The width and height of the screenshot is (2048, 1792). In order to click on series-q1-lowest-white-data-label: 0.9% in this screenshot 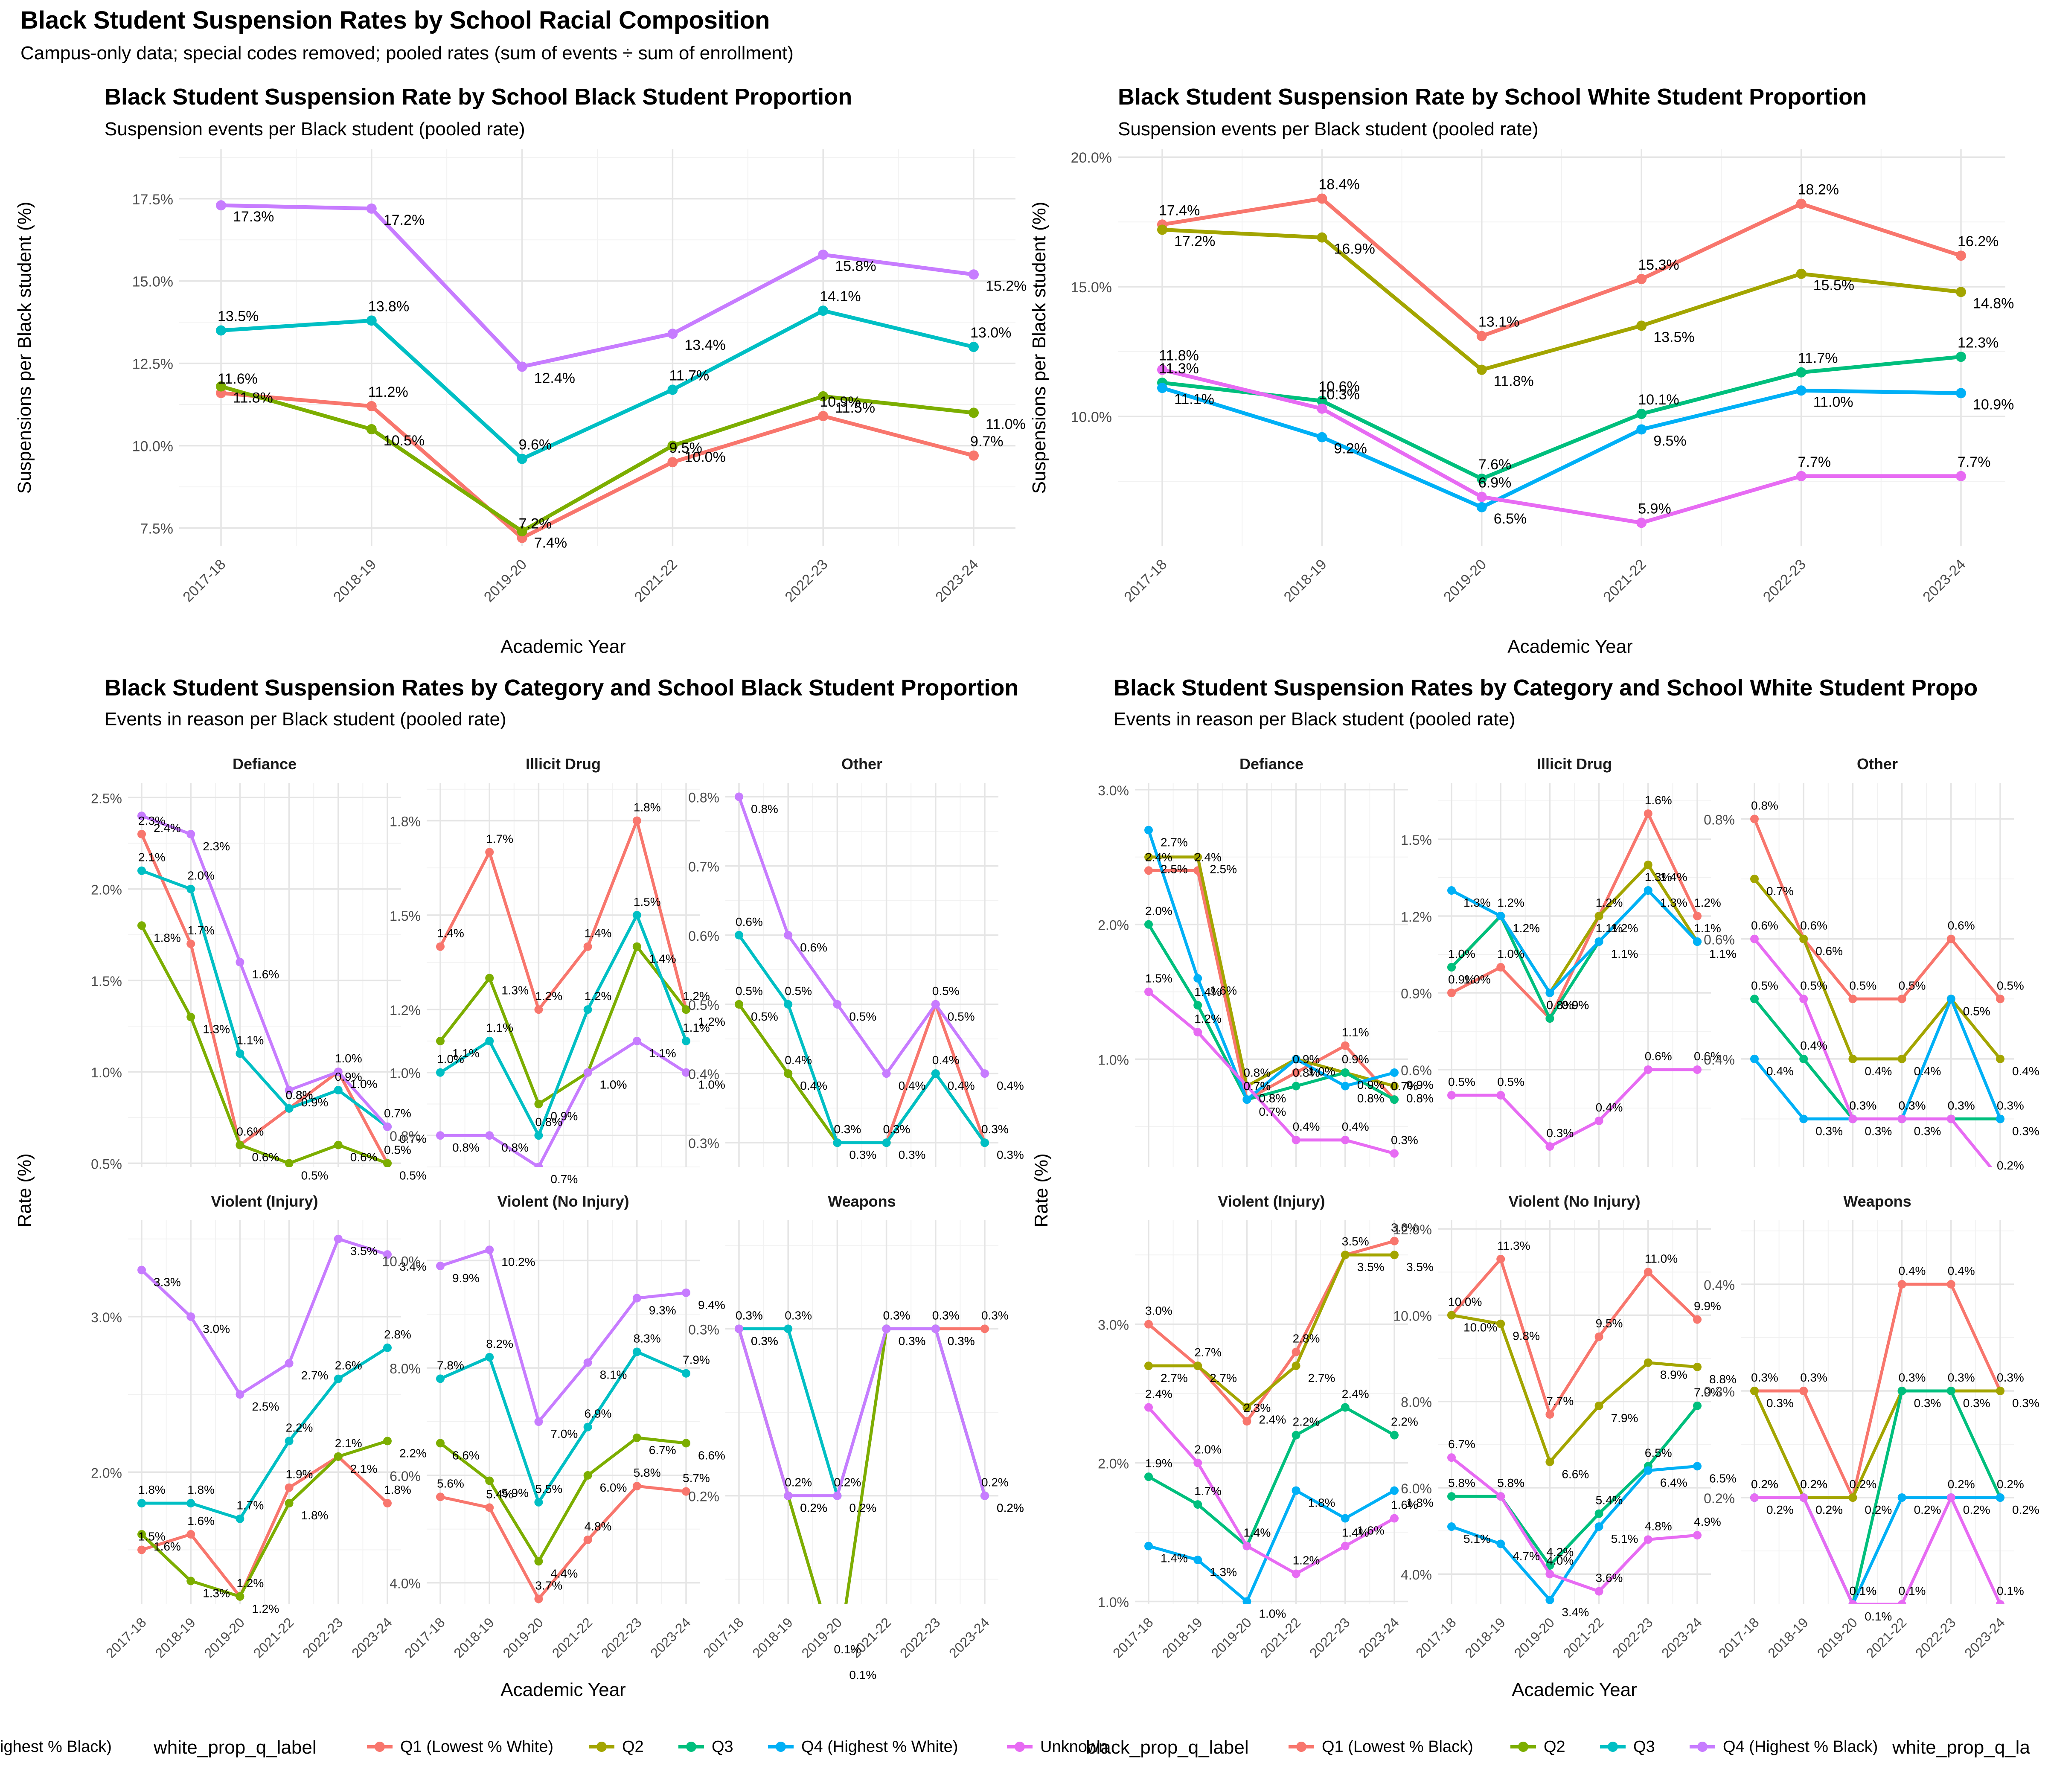, I will do `click(1306, 1059)`.